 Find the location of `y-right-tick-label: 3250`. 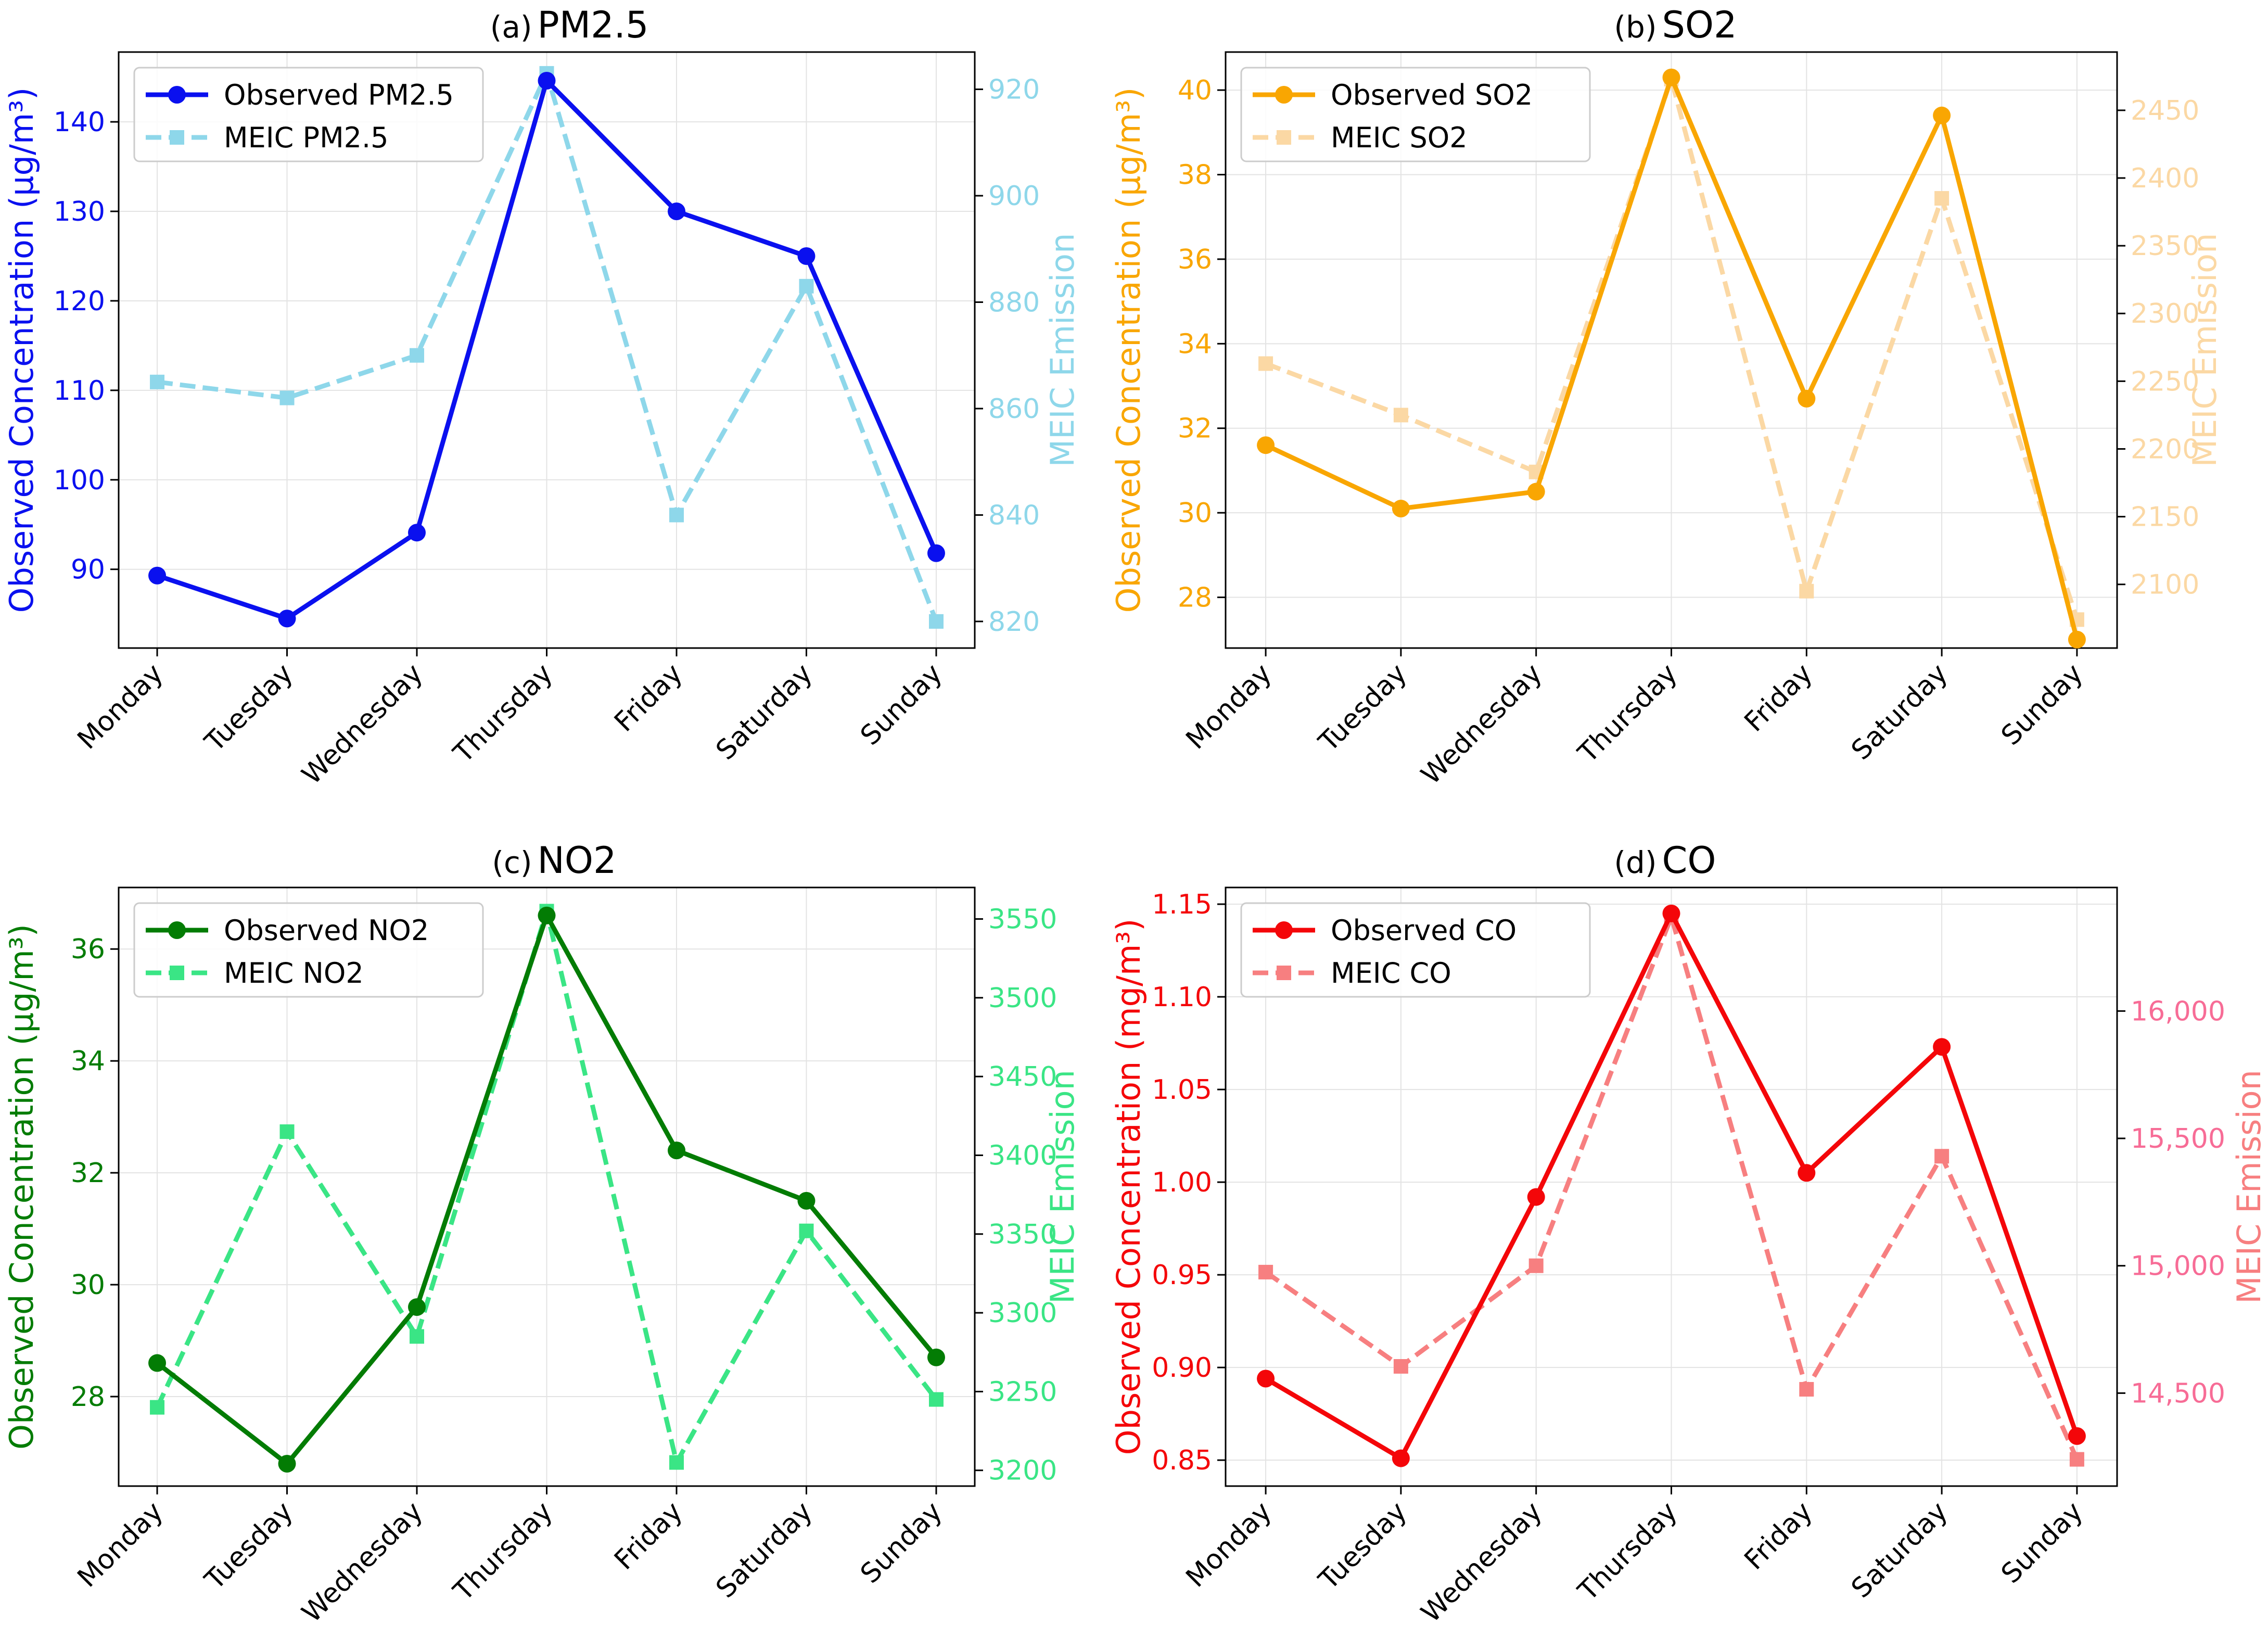

y-right-tick-label: 3250 is located at coordinates (1023, 1392).